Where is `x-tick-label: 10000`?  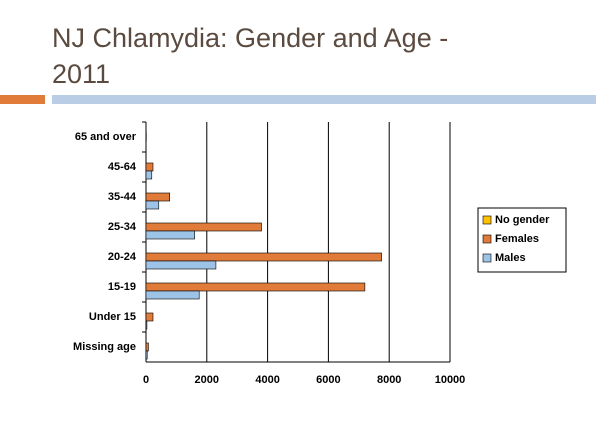
x-tick-label: 10000 is located at coordinates (450, 380).